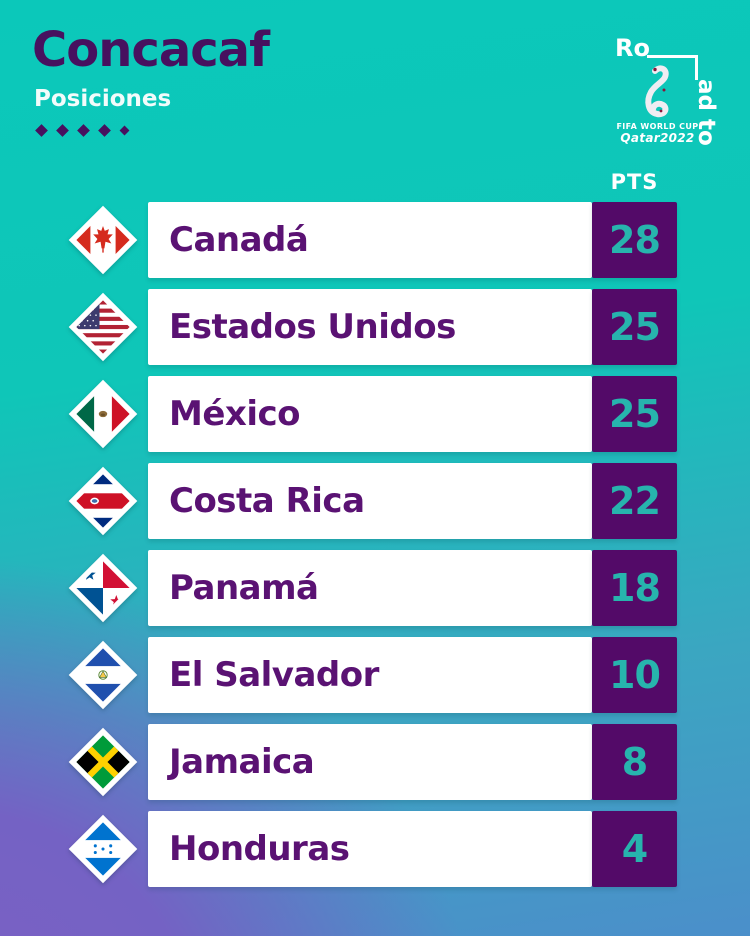 Image resolution: width=750 pixels, height=936 pixels. I want to click on points-cell: 4, so click(634, 849).